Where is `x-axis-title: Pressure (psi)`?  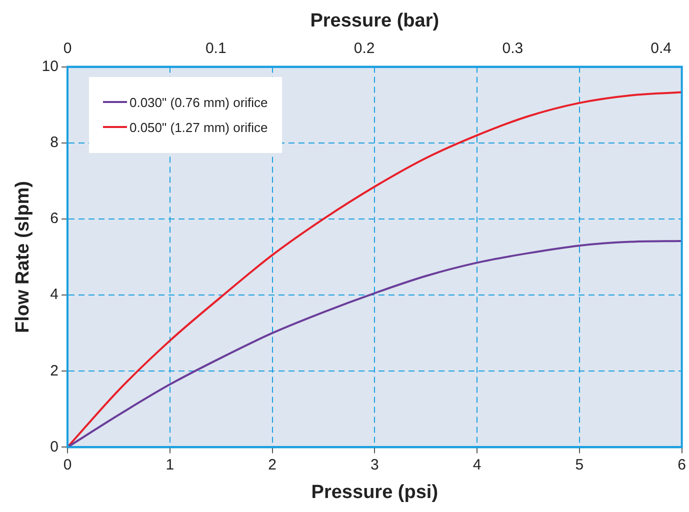
x-axis-title: Pressure (psi) is located at coordinates (374, 492).